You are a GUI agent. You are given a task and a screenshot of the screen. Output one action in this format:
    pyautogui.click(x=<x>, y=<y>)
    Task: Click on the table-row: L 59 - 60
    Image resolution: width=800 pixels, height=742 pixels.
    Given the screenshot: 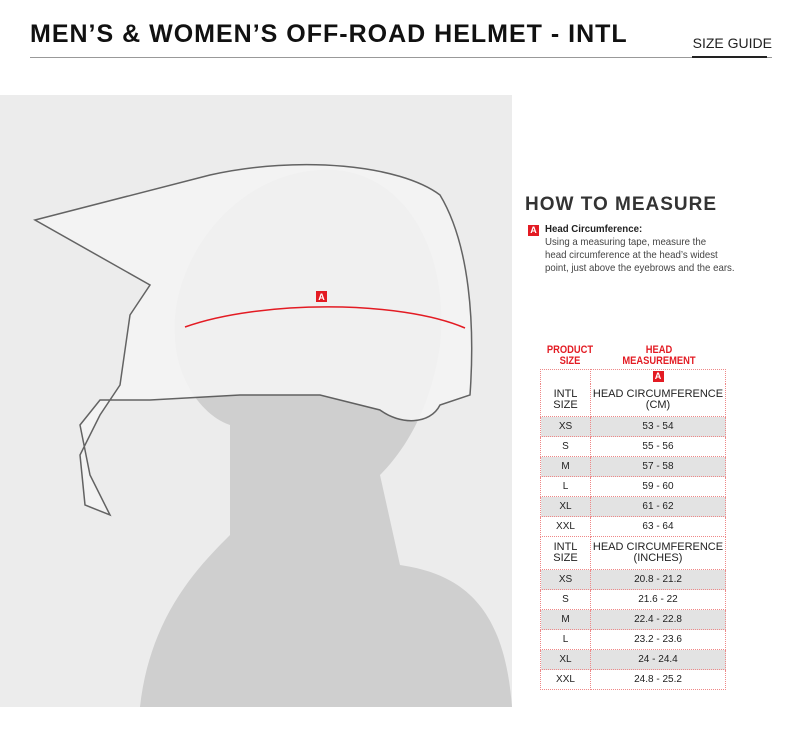 What is the action you would take?
    pyautogui.click(x=633, y=486)
    